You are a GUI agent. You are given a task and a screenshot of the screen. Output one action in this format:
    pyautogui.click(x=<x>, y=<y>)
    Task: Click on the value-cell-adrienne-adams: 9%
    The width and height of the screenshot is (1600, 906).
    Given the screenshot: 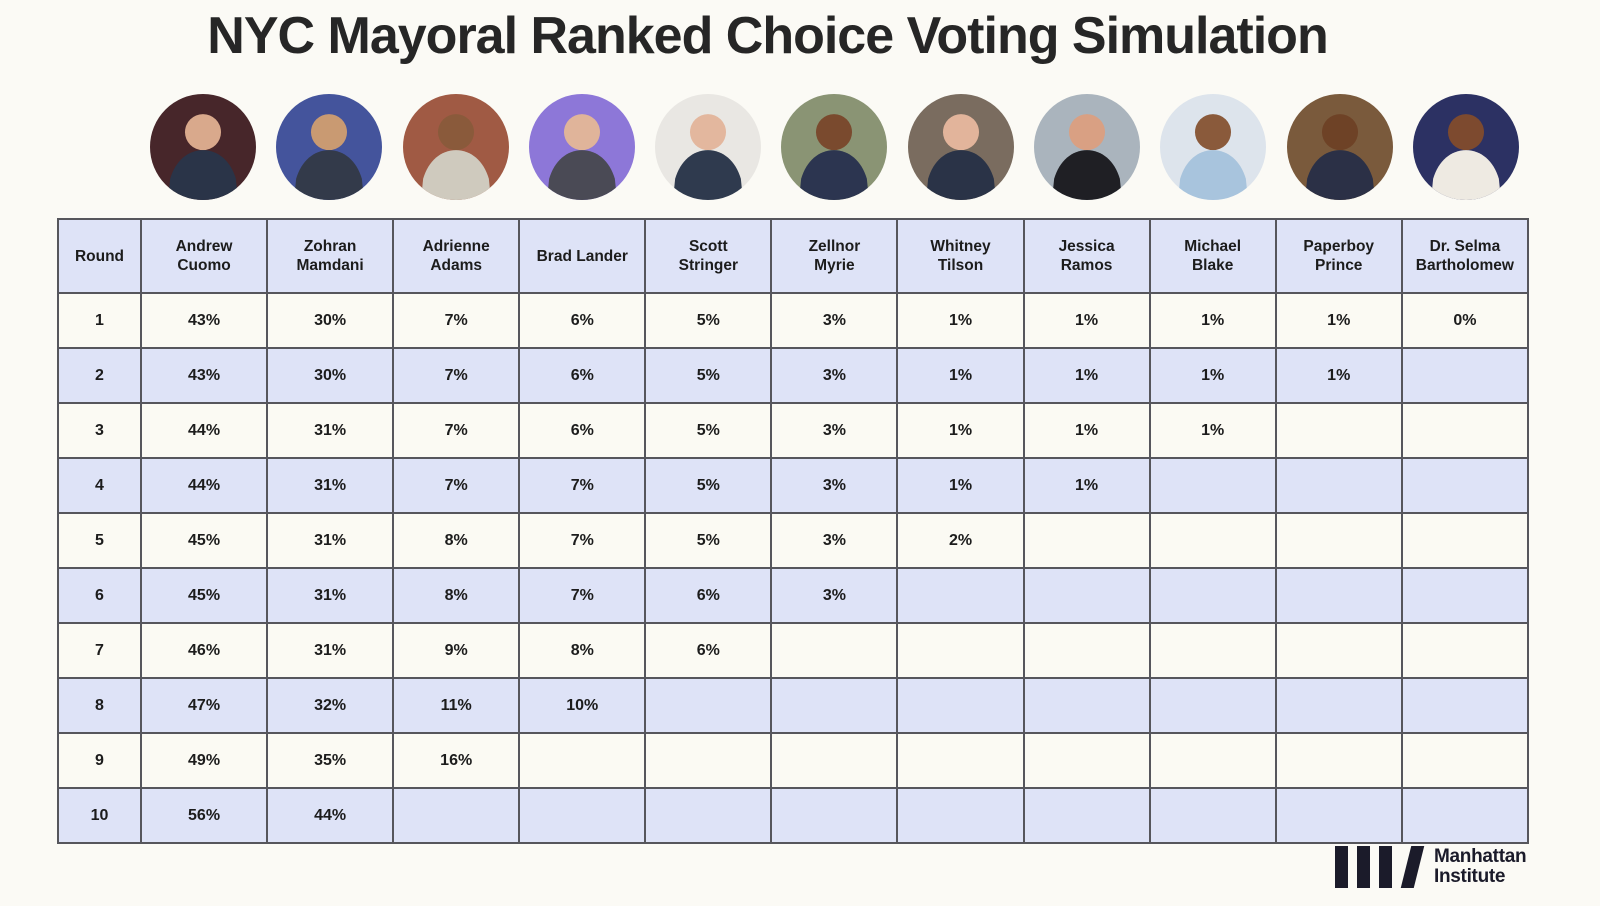 What is the action you would take?
    pyautogui.click(x=456, y=650)
    